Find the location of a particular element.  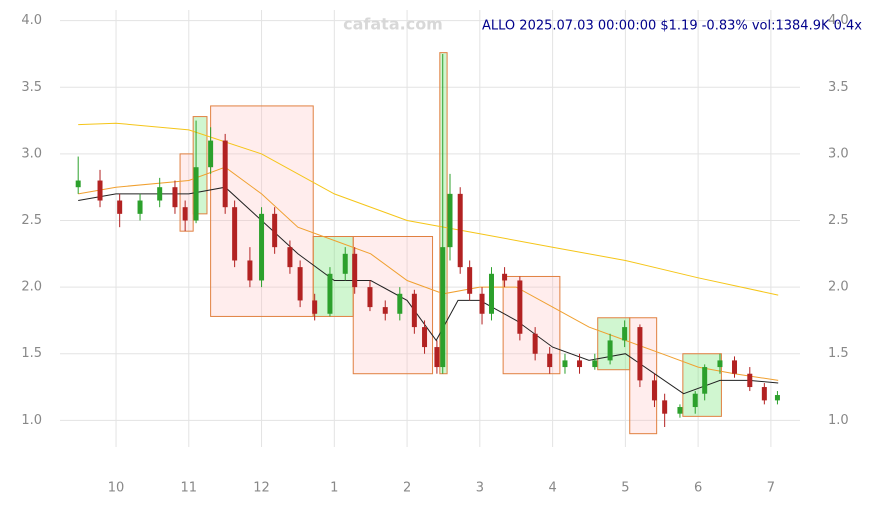

y-tick-label-right: 4.0 is located at coordinates (838, 20).